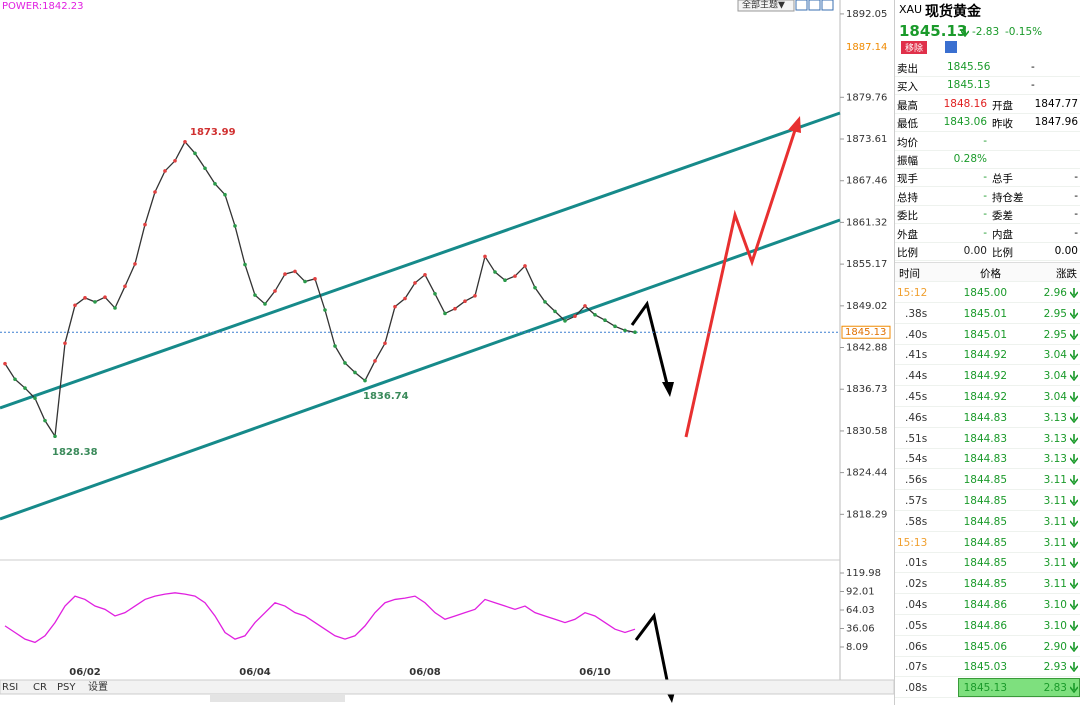  I want to click on theme-button-label: 全部主题▼, so click(763, 5).